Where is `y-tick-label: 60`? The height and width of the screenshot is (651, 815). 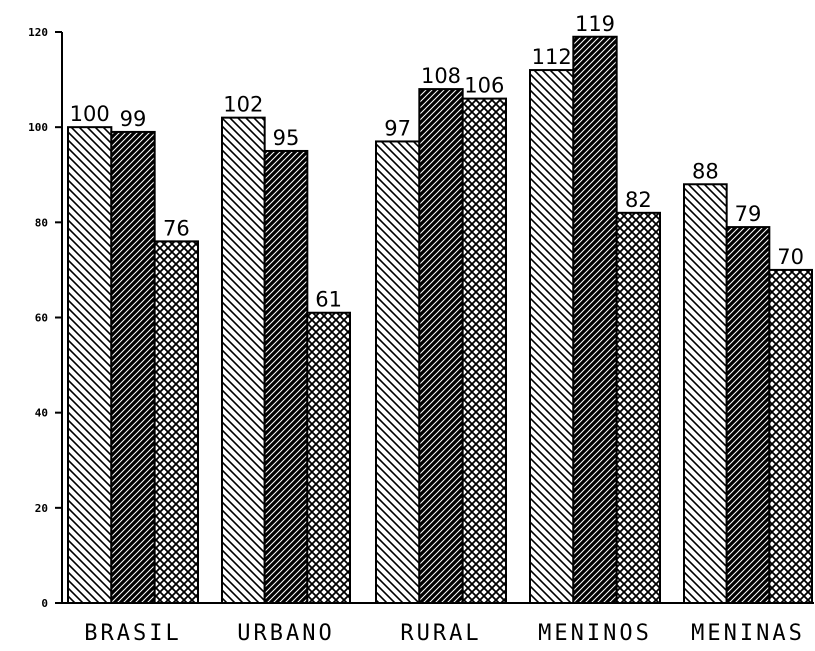
y-tick-label: 60 is located at coordinates (41, 318).